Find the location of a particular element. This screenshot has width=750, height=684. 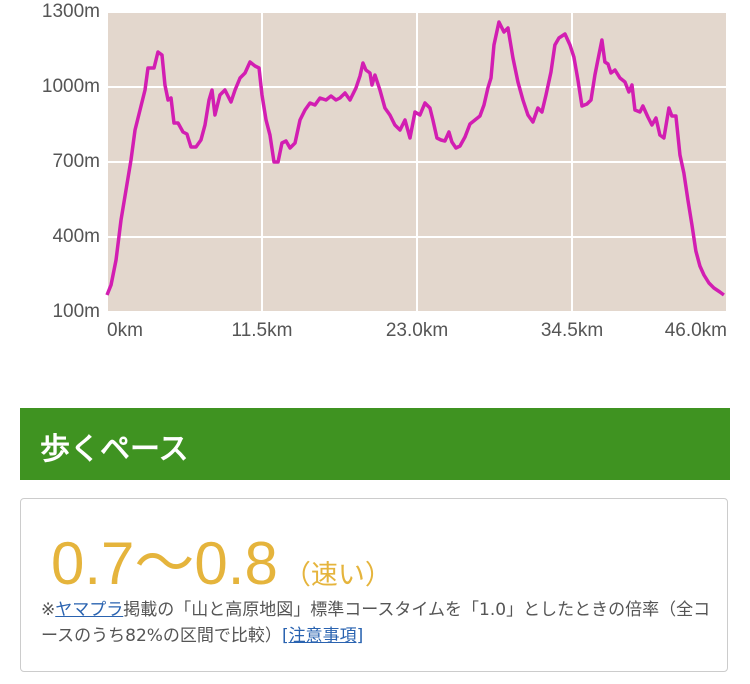

y-tick-label: 1000m is located at coordinates (71, 86).